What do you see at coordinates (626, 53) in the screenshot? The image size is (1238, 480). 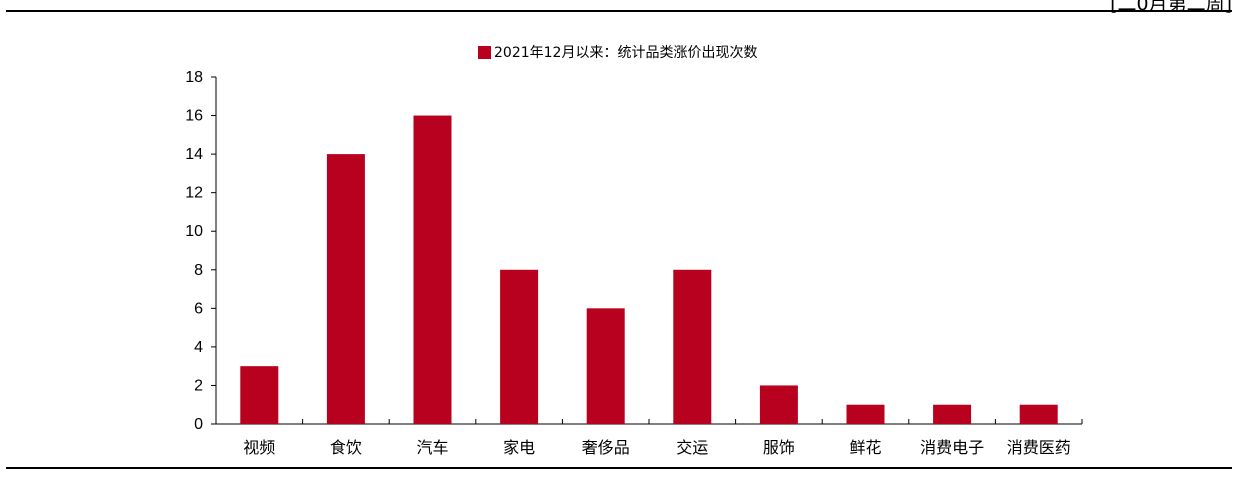 I see `legend-label: 2021年12月以来：统计品类涨价出现次数` at bounding box center [626, 53].